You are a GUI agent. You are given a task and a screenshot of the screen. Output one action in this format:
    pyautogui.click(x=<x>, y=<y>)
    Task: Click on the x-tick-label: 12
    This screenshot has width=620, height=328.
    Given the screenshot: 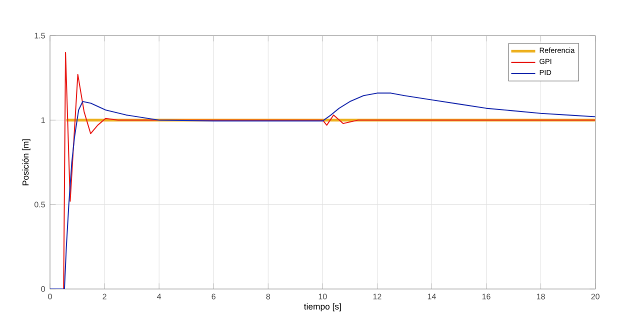 What is the action you would take?
    pyautogui.click(x=377, y=297)
    